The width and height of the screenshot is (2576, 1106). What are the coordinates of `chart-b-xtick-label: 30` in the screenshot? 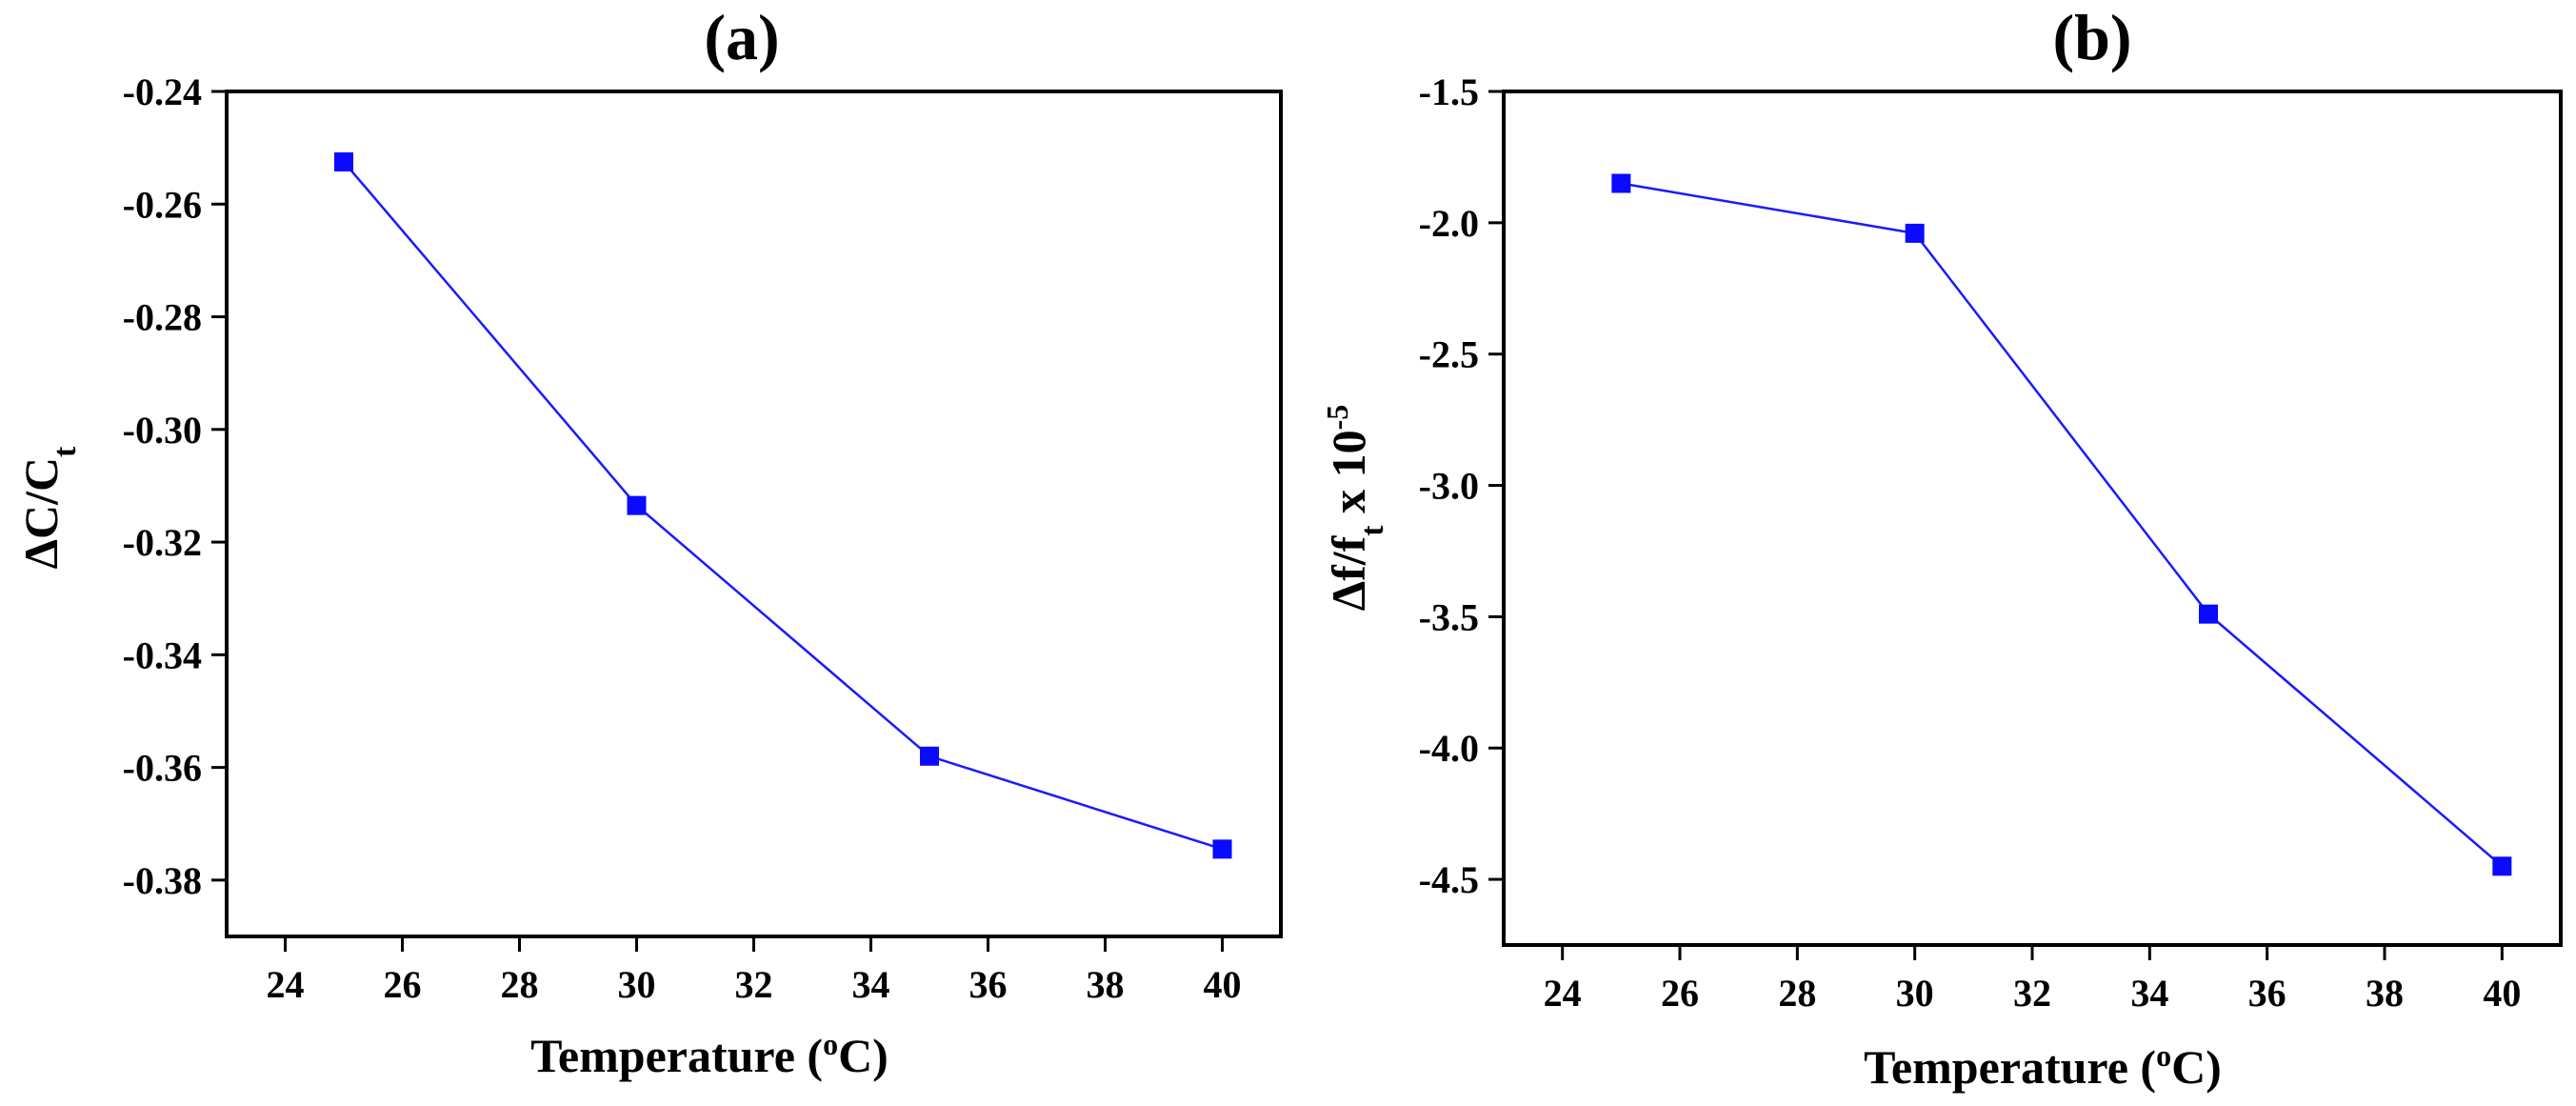 It's located at (1915, 993).